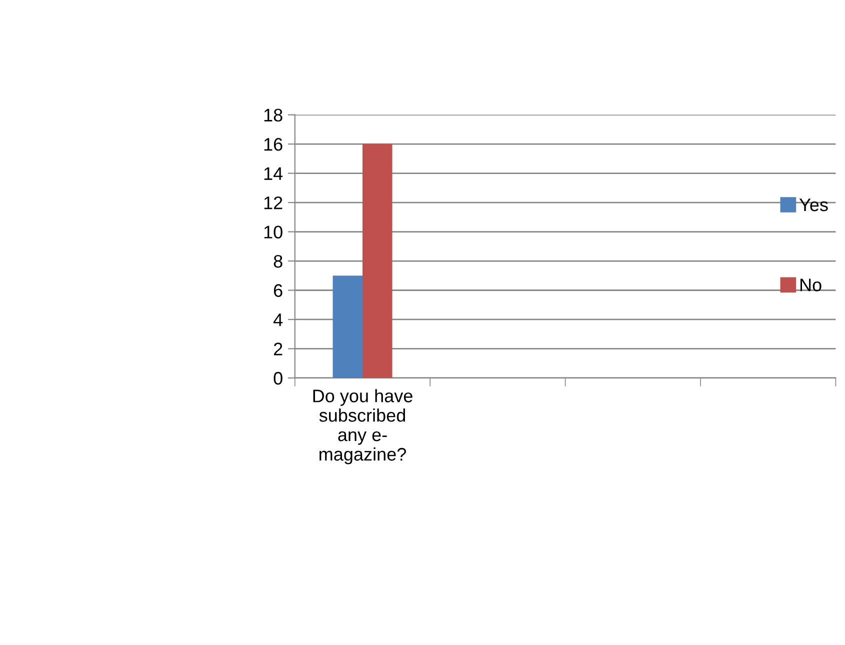 This screenshot has width=845, height=645. What do you see at coordinates (273, 115) in the screenshot?
I see `y-tick-label: 18` at bounding box center [273, 115].